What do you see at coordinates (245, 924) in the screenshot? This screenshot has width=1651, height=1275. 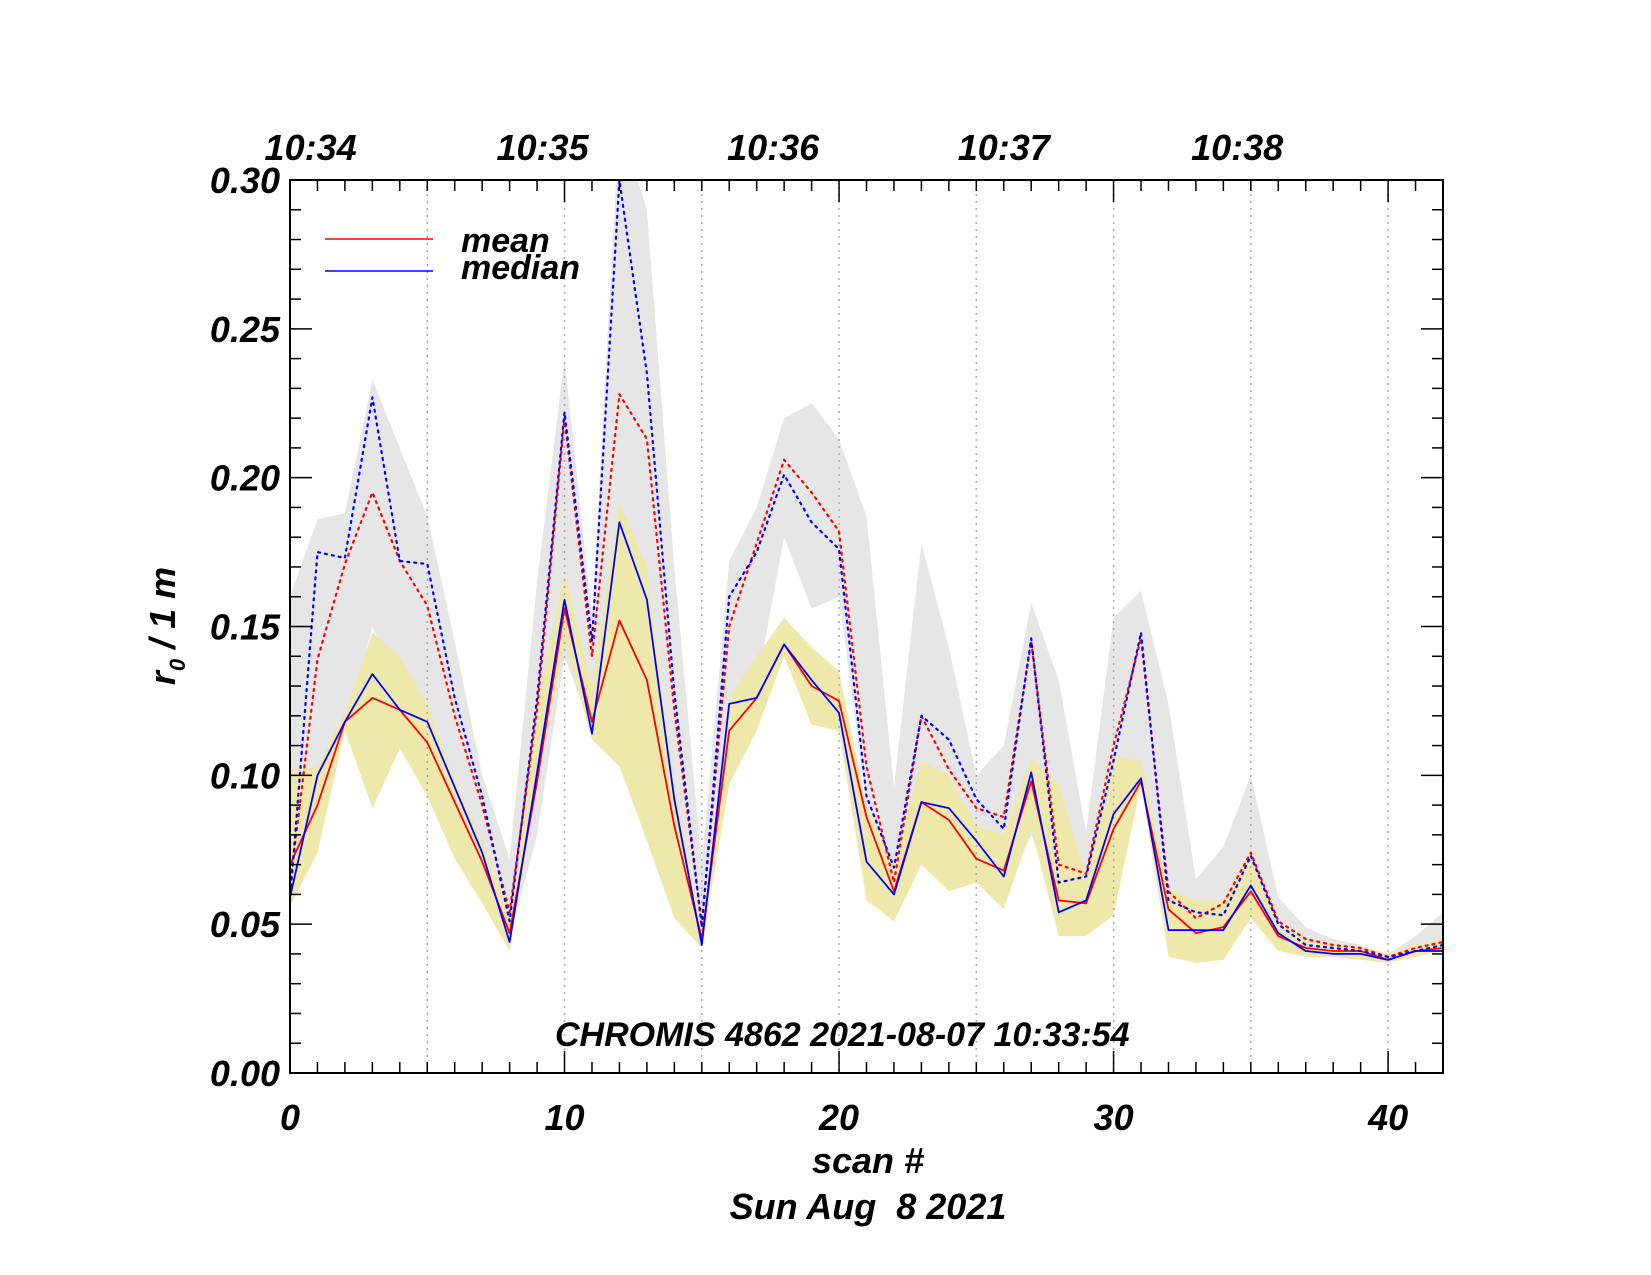 I see `y-tick-label: 0.05` at bounding box center [245, 924].